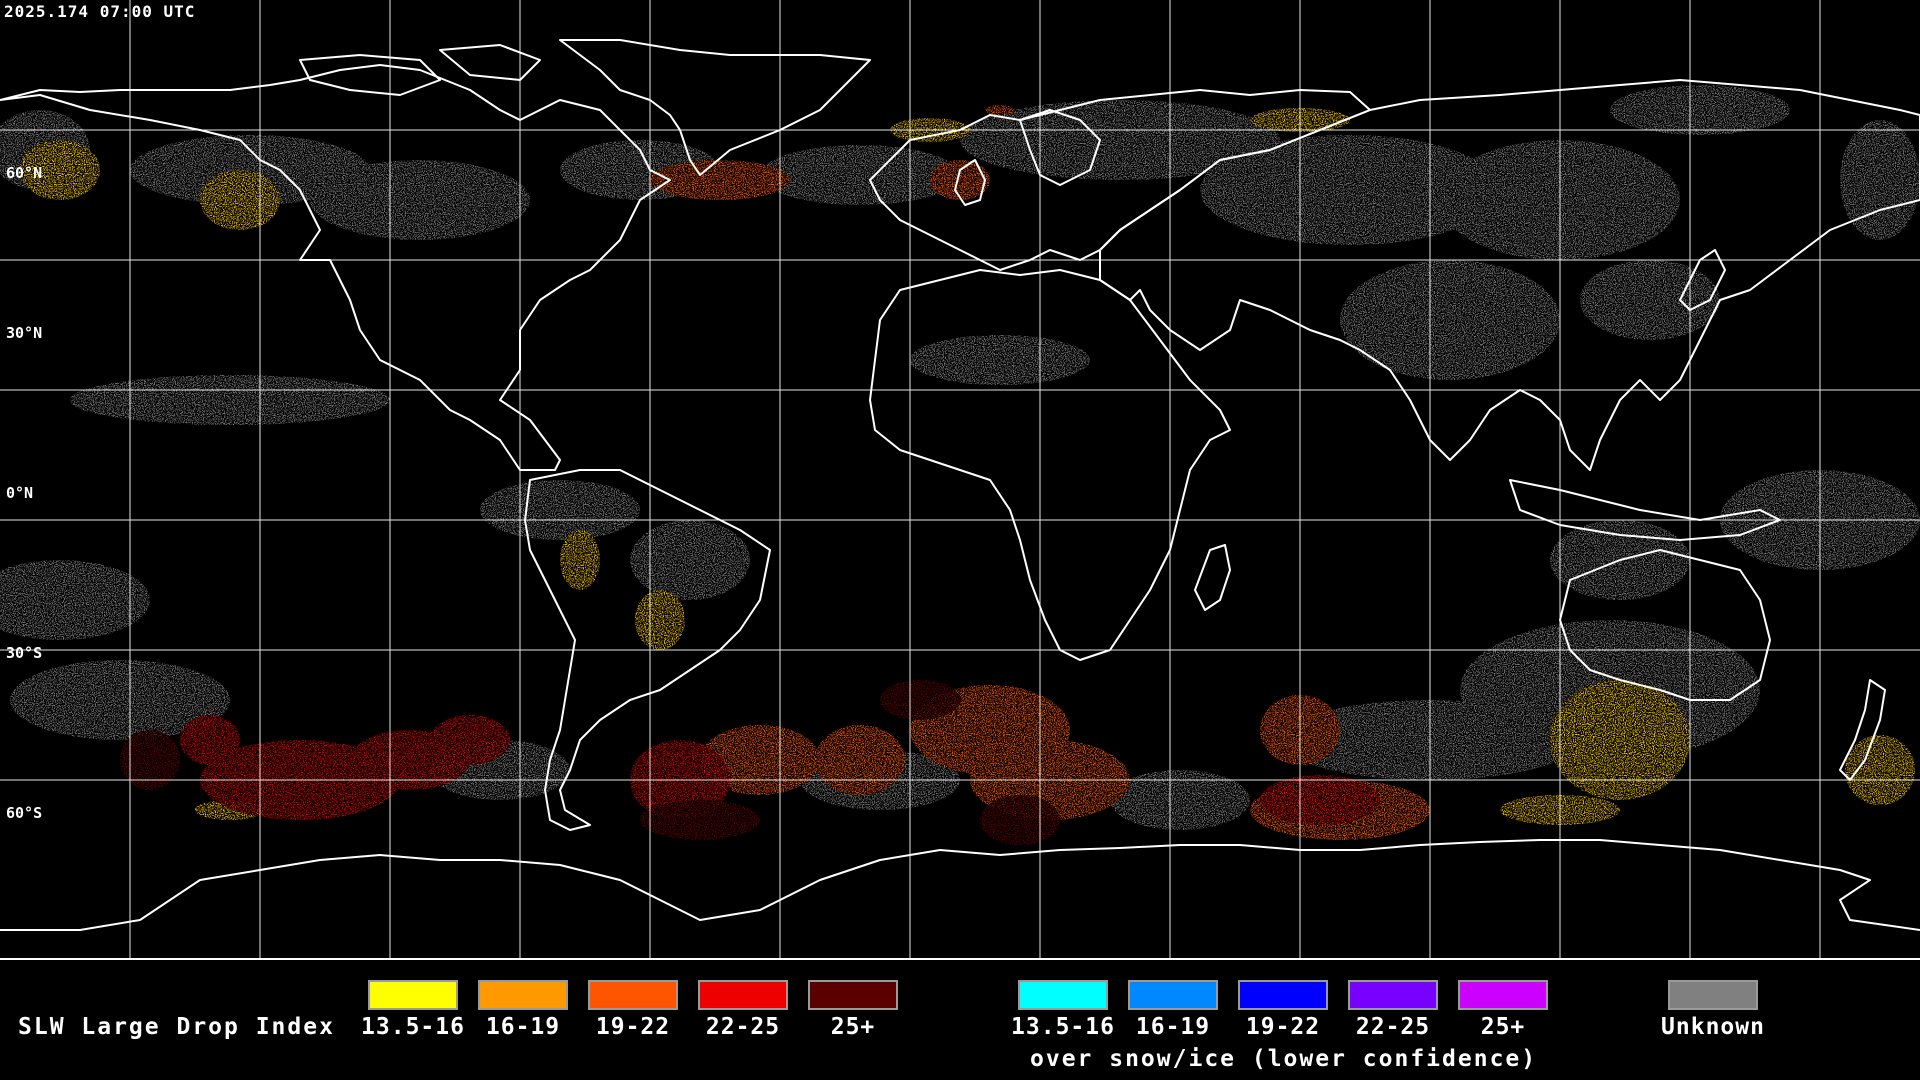 The width and height of the screenshot is (1920, 1080). What do you see at coordinates (1050, 465) in the screenshot?
I see `coast-africa` at bounding box center [1050, 465].